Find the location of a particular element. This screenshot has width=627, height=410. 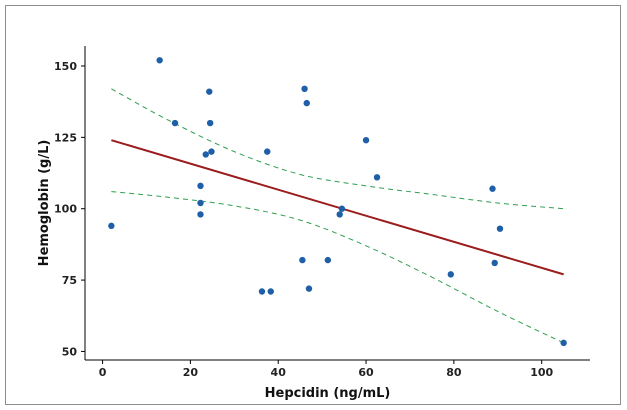

y-tick-label: 125 is located at coordinates (65, 137).